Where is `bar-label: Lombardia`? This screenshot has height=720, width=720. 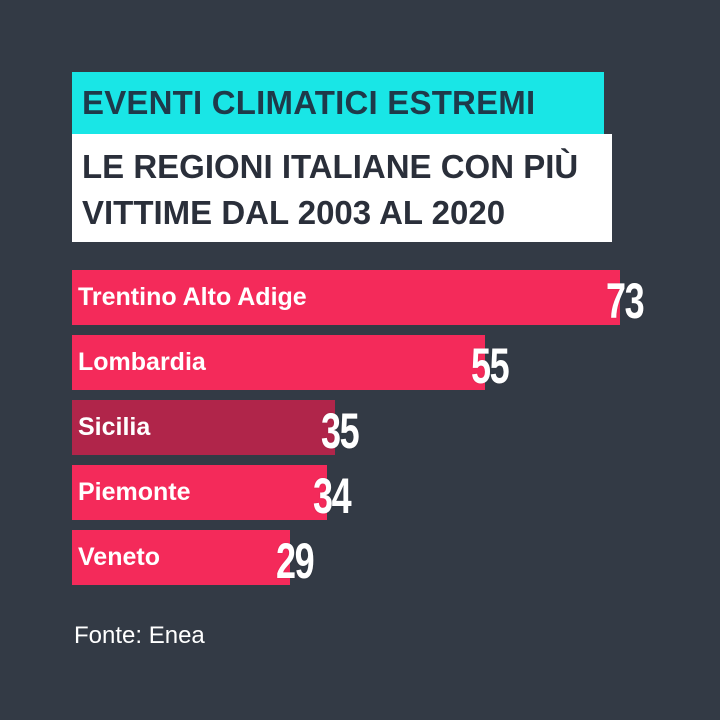 bar-label: Lombardia is located at coordinates (142, 362).